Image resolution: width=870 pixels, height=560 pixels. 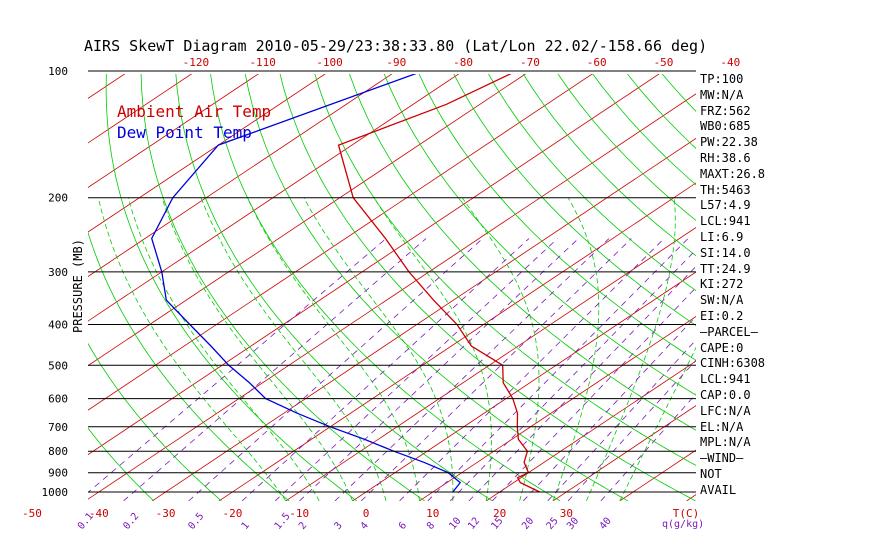 I want to click on stat-row: LFC:N/A, so click(x=725, y=410).